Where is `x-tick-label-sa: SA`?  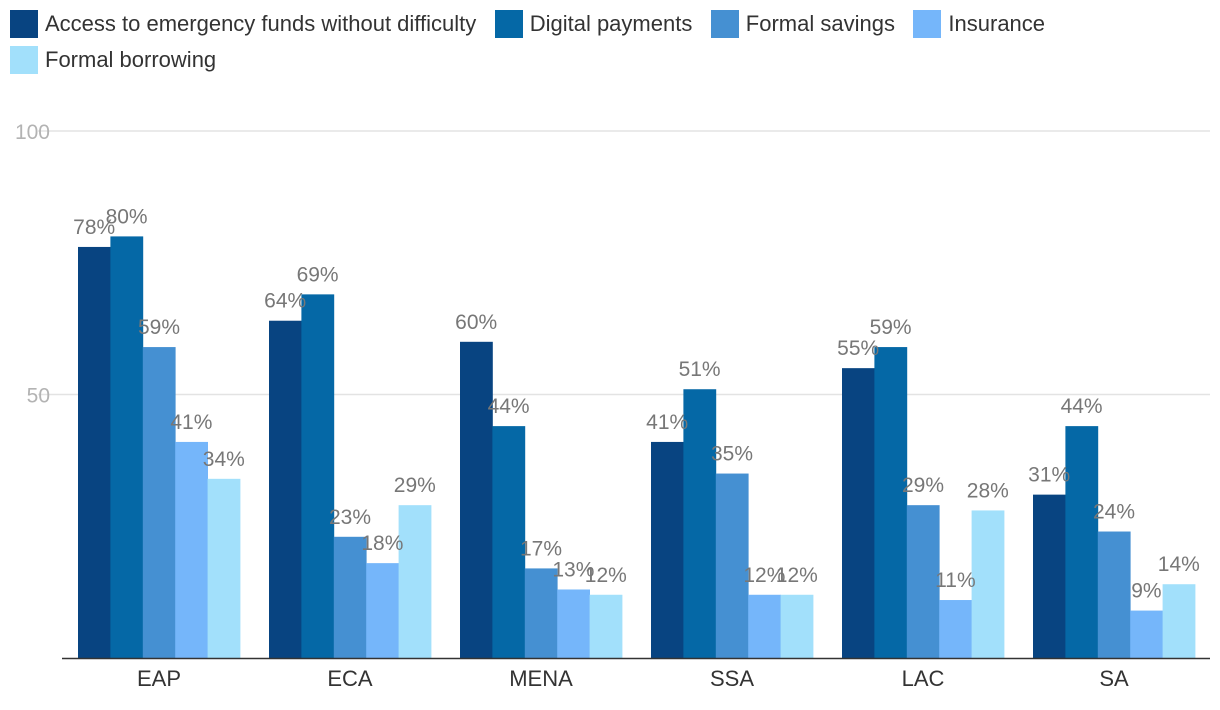 x-tick-label-sa: SA is located at coordinates (1114, 678).